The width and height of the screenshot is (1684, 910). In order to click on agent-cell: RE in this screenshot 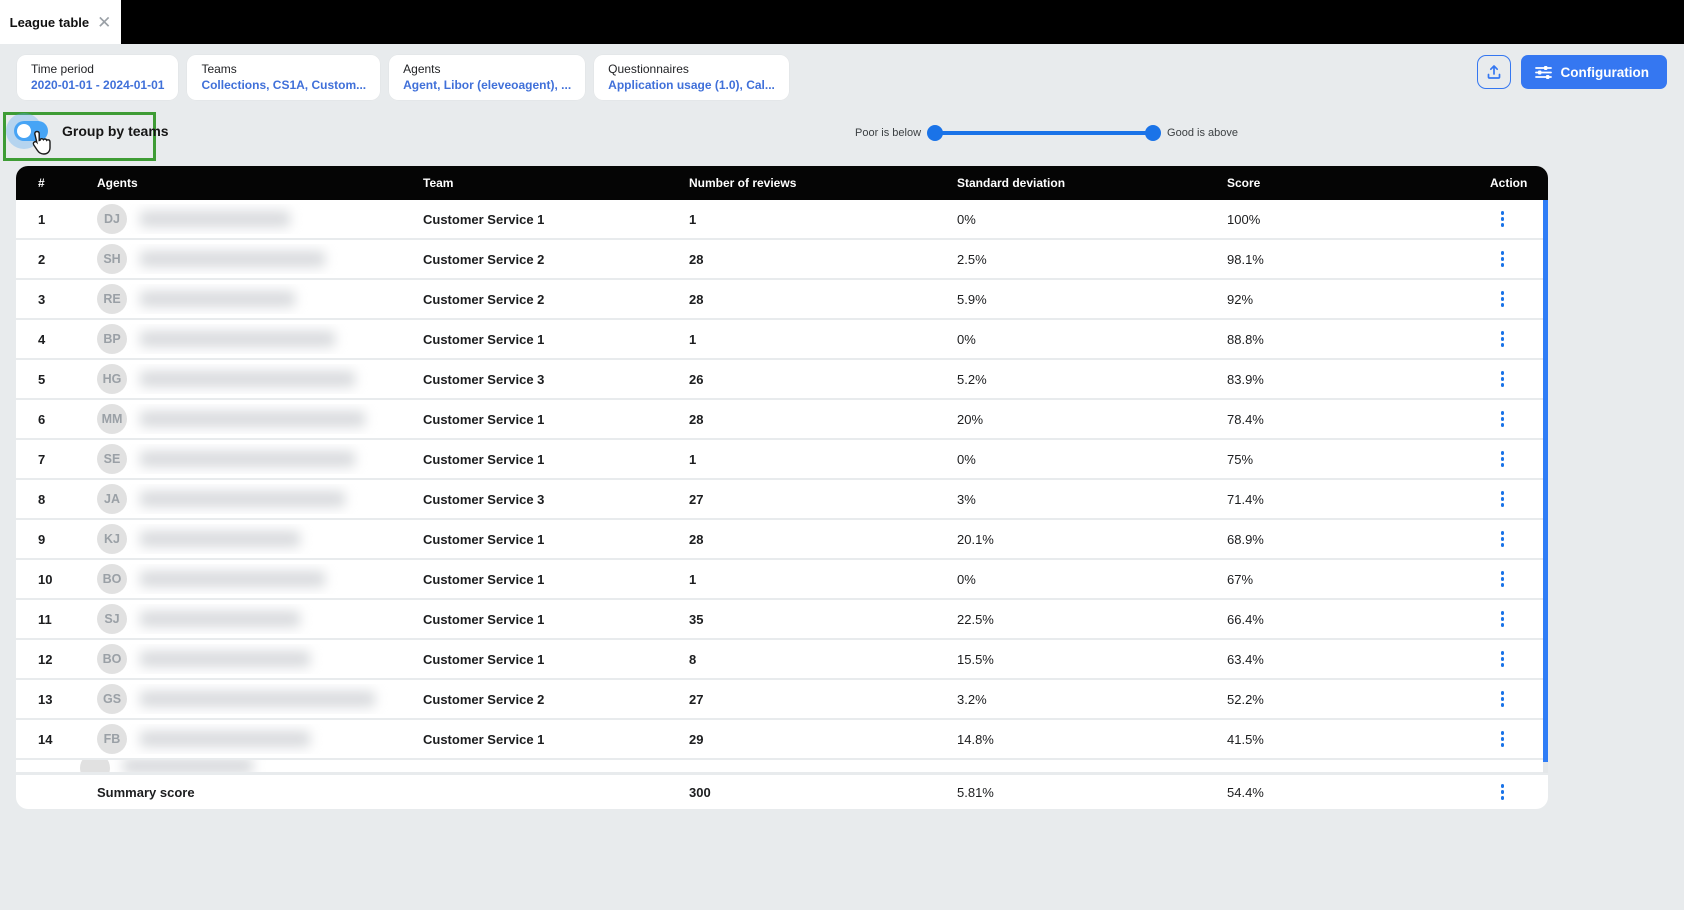, I will do `click(243, 299)`.